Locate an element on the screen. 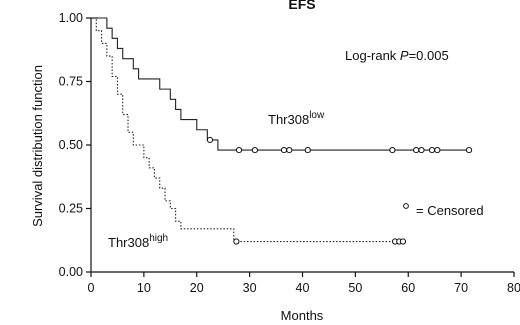  chart-title: EFS is located at coordinates (301, 6).